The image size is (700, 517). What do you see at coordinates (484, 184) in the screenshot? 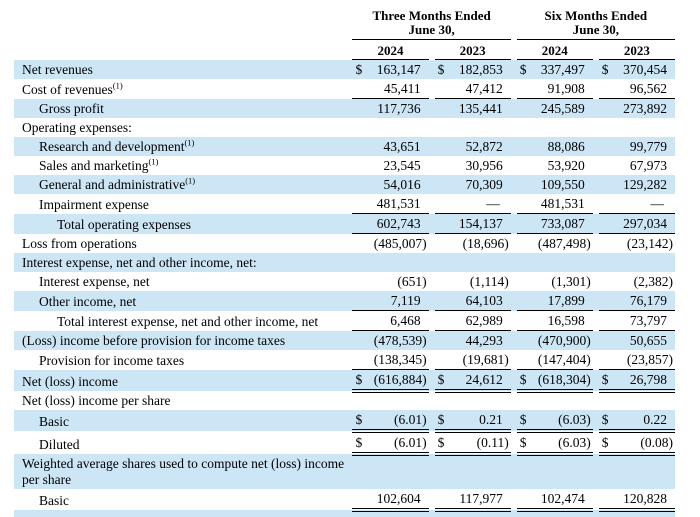
I see `cell-value: 70,309` at bounding box center [484, 184].